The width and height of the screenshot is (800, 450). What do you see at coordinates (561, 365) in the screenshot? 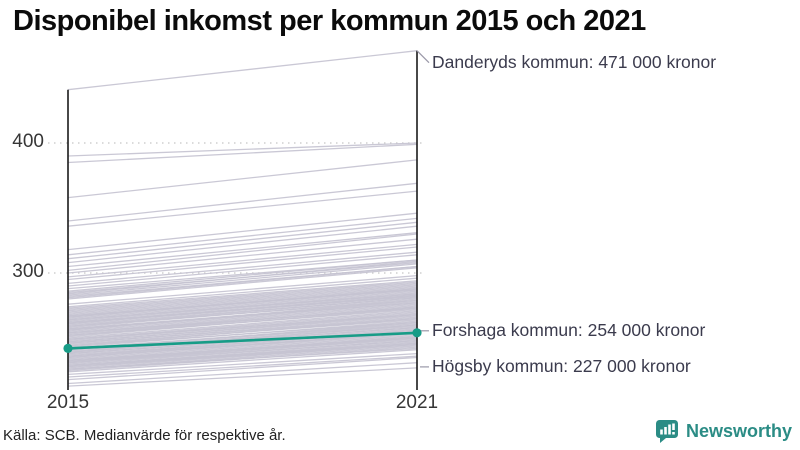
I see `annotation-hogsby: Högsby kommun: 227 000 kronor` at bounding box center [561, 365].